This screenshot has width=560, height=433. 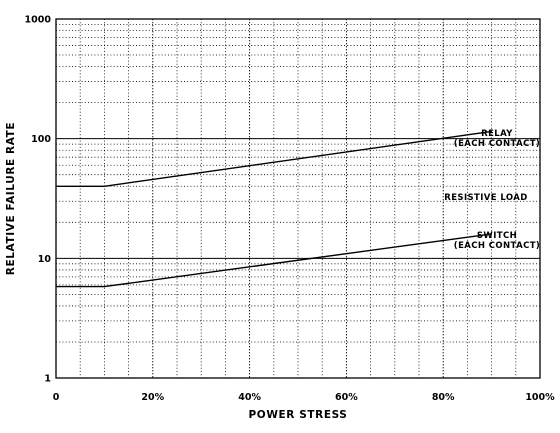 I want to click on relay-sublabel: (EACH CONTACT), so click(x=497, y=144).